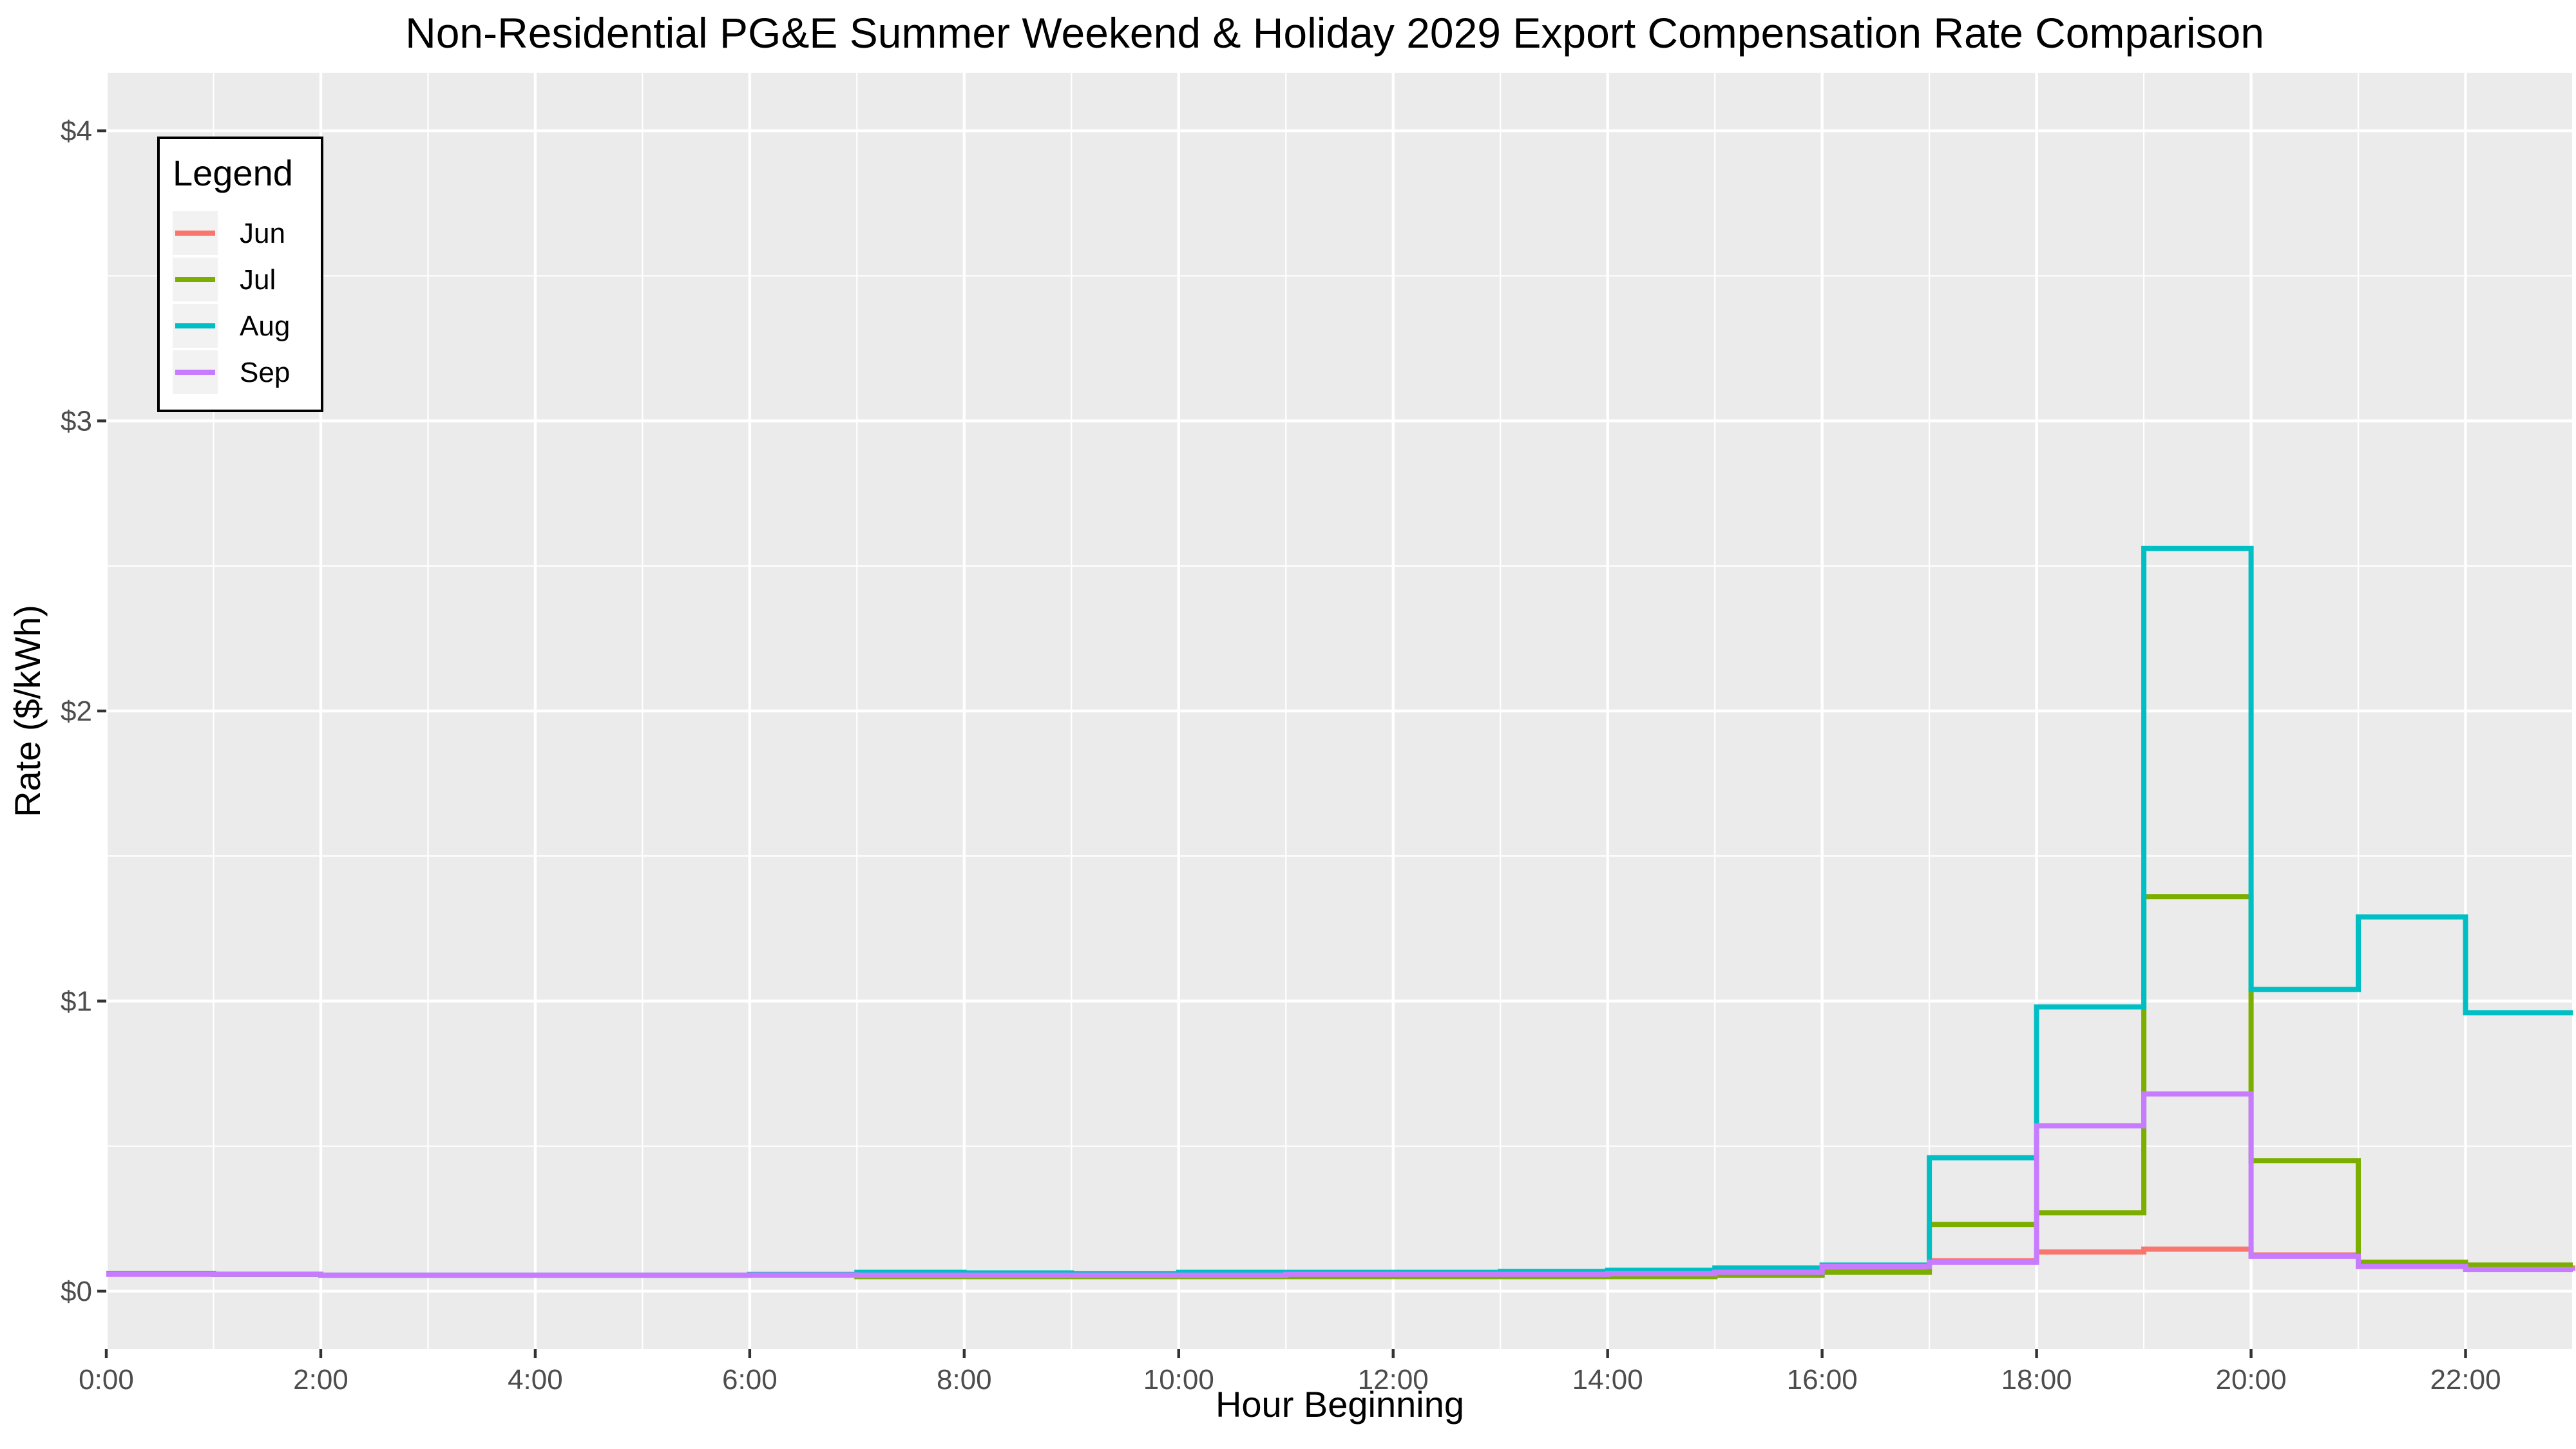  What do you see at coordinates (262, 233) in the screenshot?
I see `legend-label-jun: Jun` at bounding box center [262, 233].